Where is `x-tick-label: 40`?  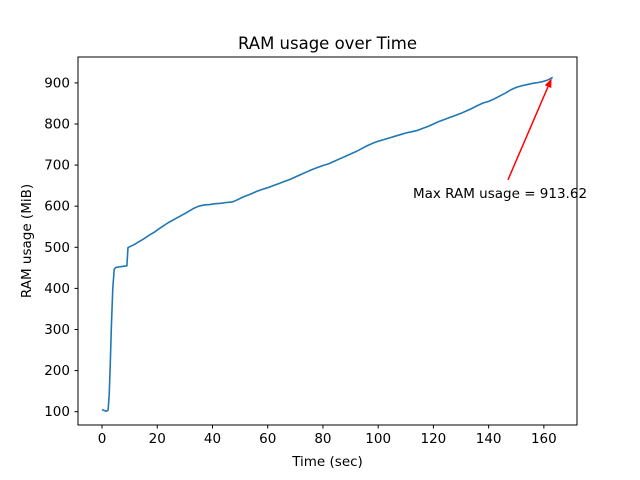 x-tick-label: 40 is located at coordinates (212, 439).